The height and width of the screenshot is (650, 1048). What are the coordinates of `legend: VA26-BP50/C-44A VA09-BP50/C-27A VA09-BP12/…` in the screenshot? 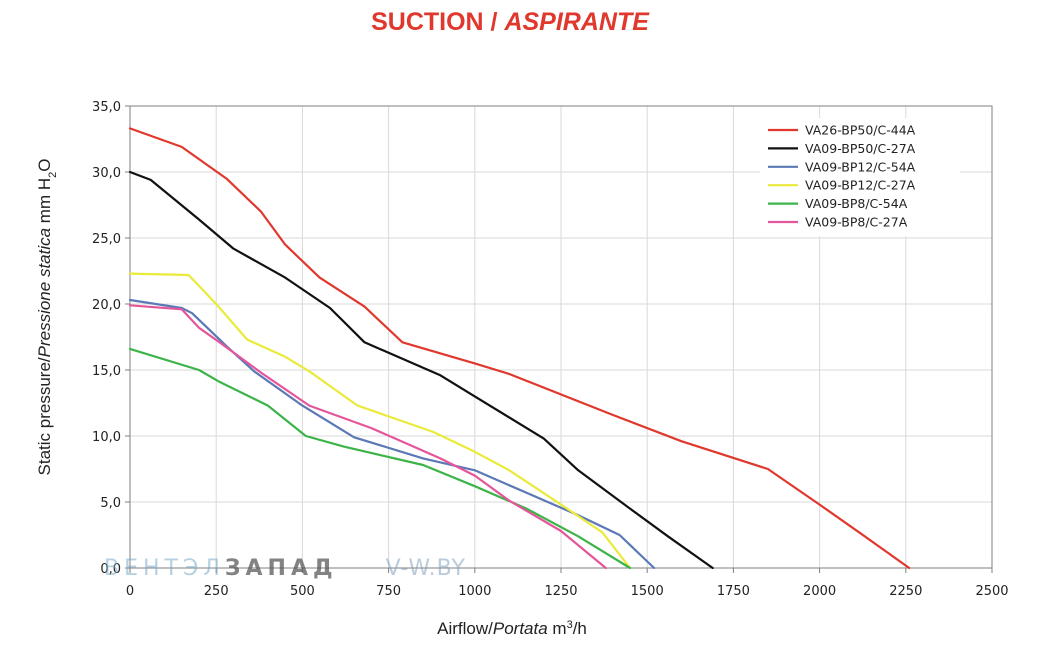 It's located at (860, 177).